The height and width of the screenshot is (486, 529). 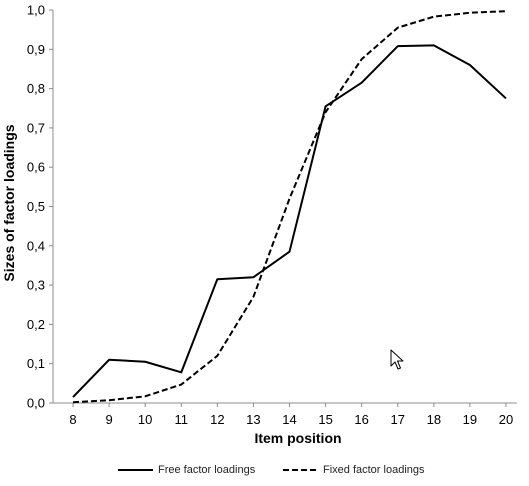 I want to click on x-tick-label: 9, so click(x=108, y=419).